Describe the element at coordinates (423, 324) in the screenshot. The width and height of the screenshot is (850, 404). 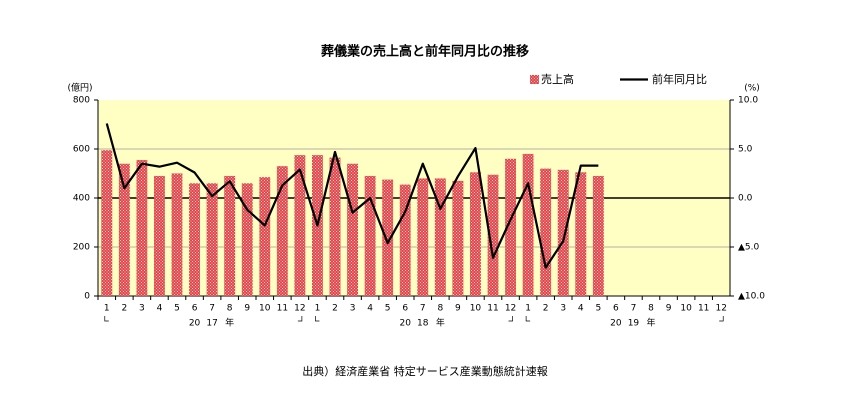
I see `year-label: 18` at that location.